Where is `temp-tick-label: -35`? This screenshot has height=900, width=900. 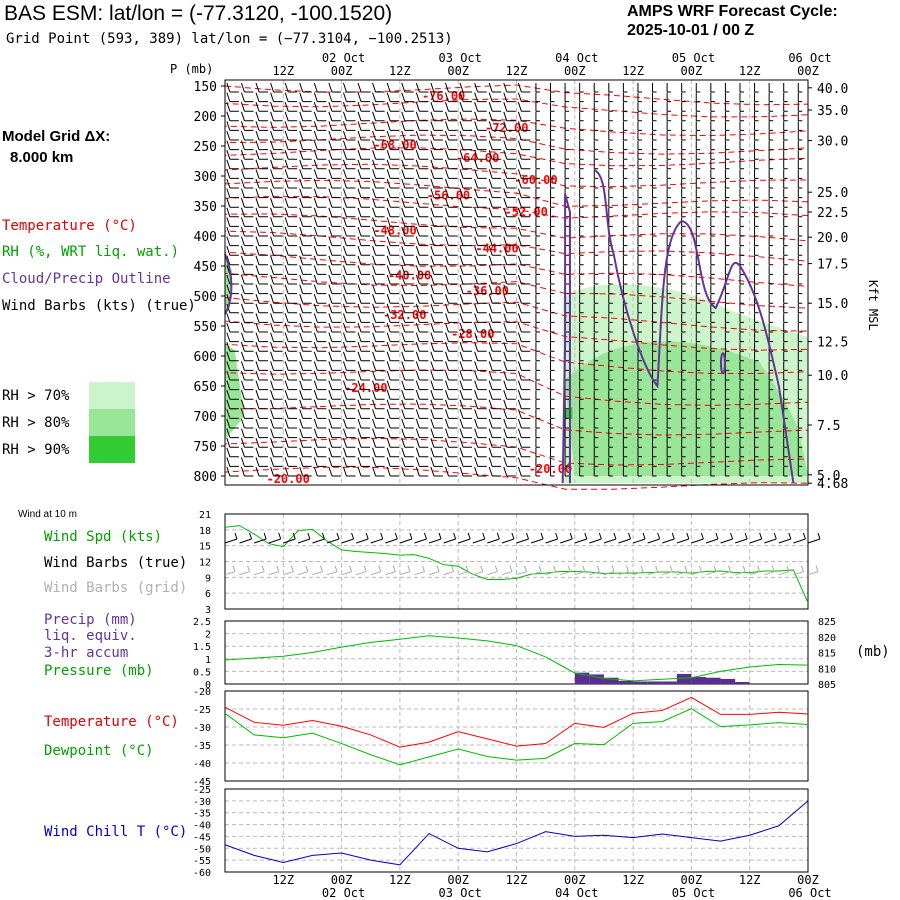 temp-tick-label: -35 is located at coordinates (202, 746).